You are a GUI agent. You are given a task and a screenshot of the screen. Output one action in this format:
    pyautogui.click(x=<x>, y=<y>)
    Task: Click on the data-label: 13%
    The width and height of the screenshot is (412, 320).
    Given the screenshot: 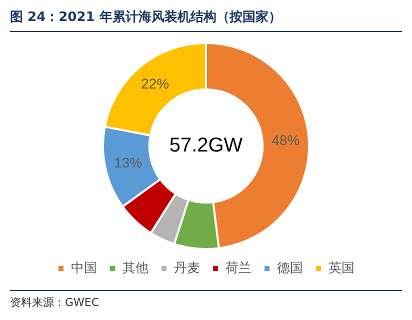 What is the action you would take?
    pyautogui.click(x=128, y=162)
    